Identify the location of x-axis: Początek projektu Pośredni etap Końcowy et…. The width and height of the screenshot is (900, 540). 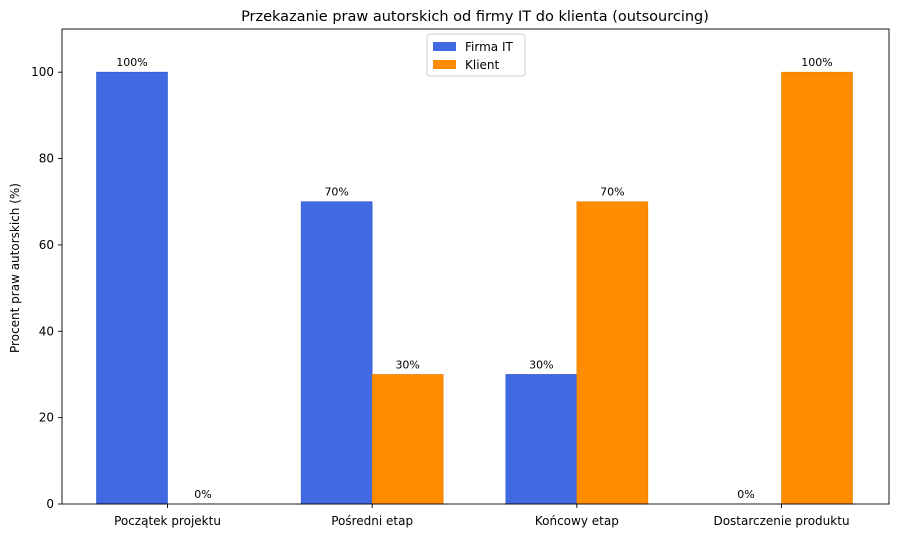
(482, 516).